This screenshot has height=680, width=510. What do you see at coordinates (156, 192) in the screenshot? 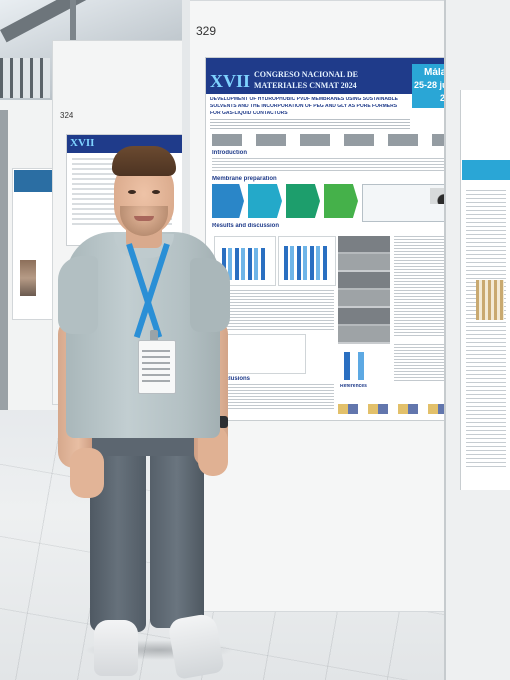
I see `person-right-eye` at bounding box center [156, 192].